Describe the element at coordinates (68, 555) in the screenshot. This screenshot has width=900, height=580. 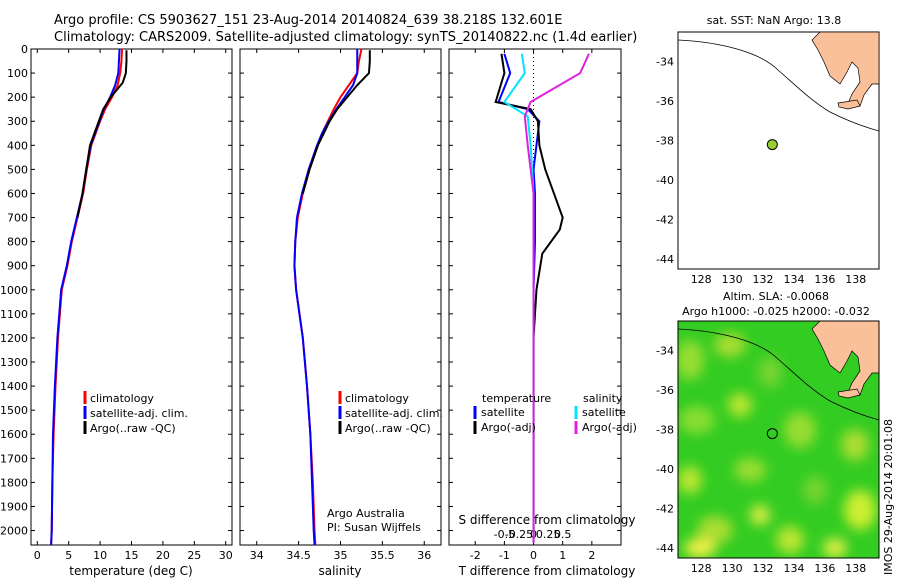
I see `x-tick-label: 5` at that location.